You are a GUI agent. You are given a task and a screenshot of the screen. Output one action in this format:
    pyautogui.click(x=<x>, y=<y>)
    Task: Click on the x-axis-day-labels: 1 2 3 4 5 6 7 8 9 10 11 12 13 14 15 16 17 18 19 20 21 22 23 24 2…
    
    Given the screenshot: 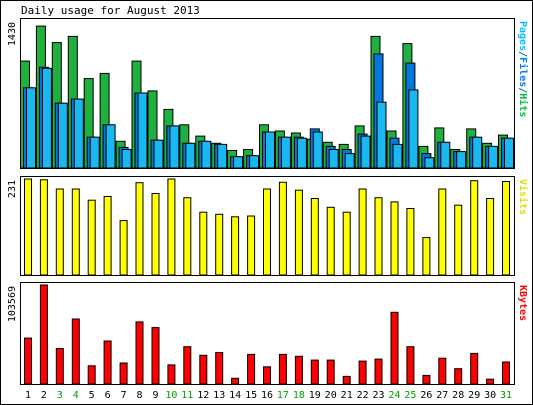 What is the action you would take?
    pyautogui.click(x=268, y=395)
    